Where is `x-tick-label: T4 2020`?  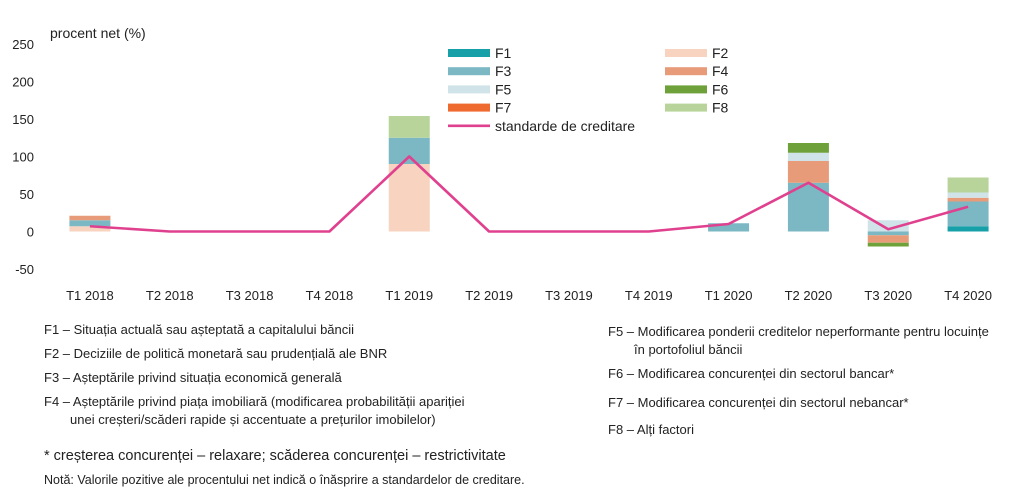 x-tick-label: T4 2020 is located at coordinates (968, 294).